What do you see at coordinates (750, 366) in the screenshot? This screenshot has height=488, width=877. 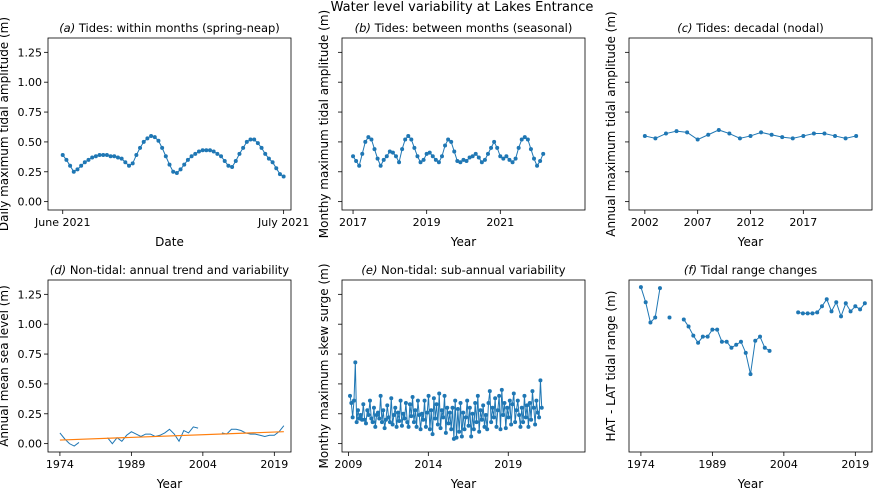 I see `axes-frame-f` at bounding box center [750, 366].